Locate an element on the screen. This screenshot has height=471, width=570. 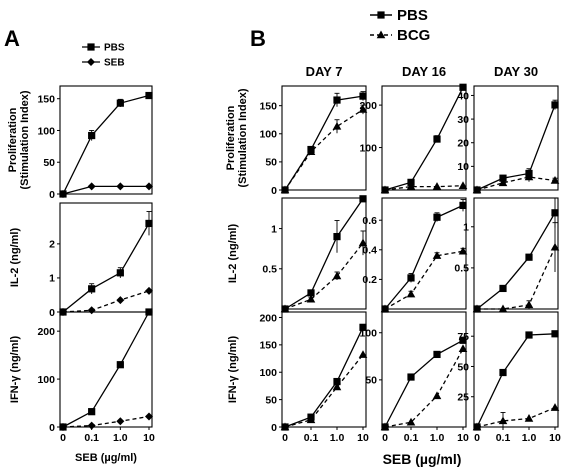
plot-frame-a0 is located at coordinates (106, 140).